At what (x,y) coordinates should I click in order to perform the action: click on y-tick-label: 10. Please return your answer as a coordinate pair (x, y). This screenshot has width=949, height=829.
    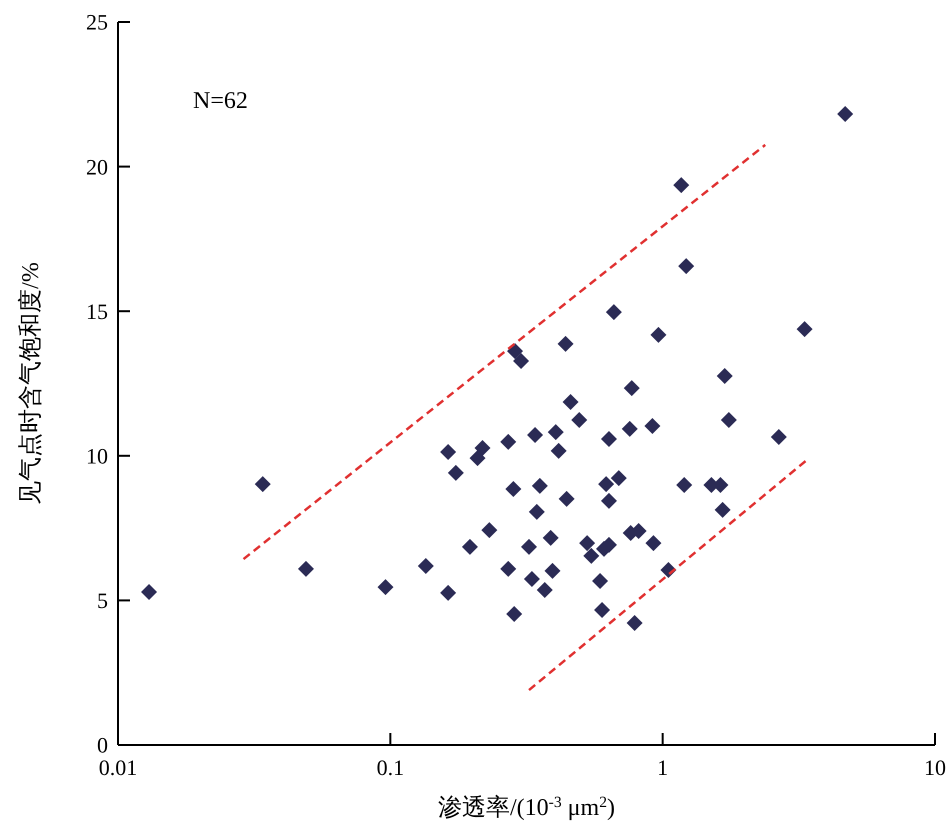
    Looking at the image, I should click on (97, 456).